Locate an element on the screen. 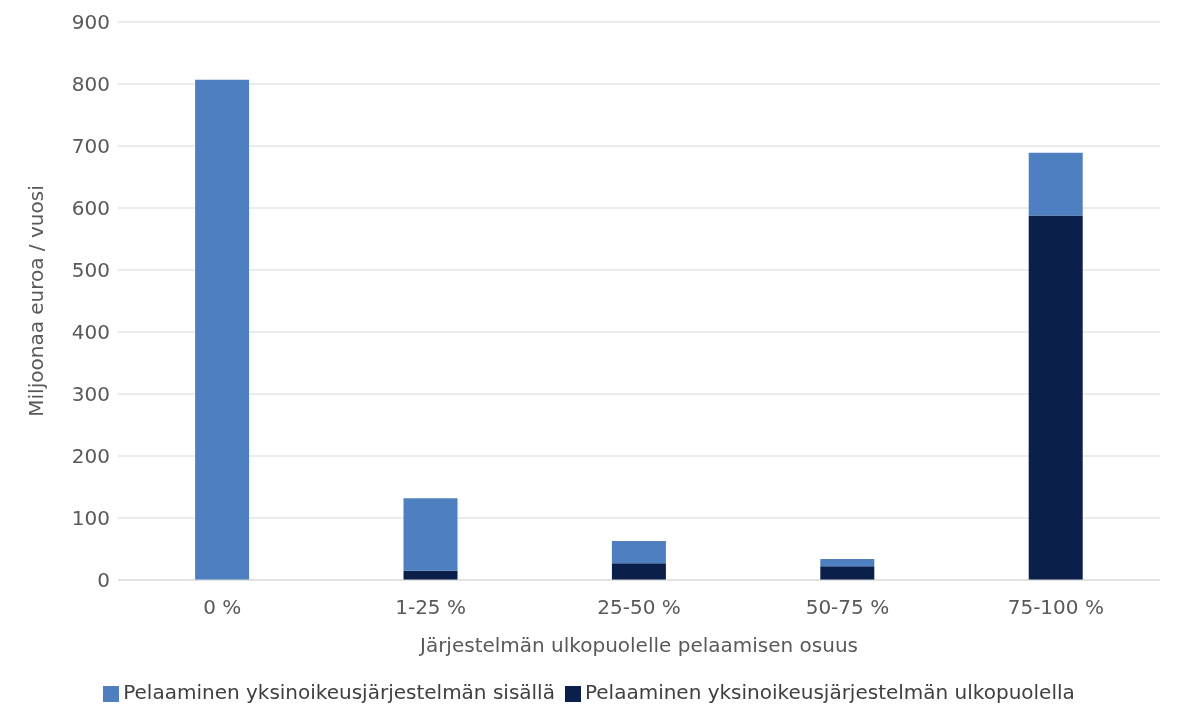  legend-label: Pelaaminen yksinoikeusjärjestelmän sisällä is located at coordinates (339, 692).